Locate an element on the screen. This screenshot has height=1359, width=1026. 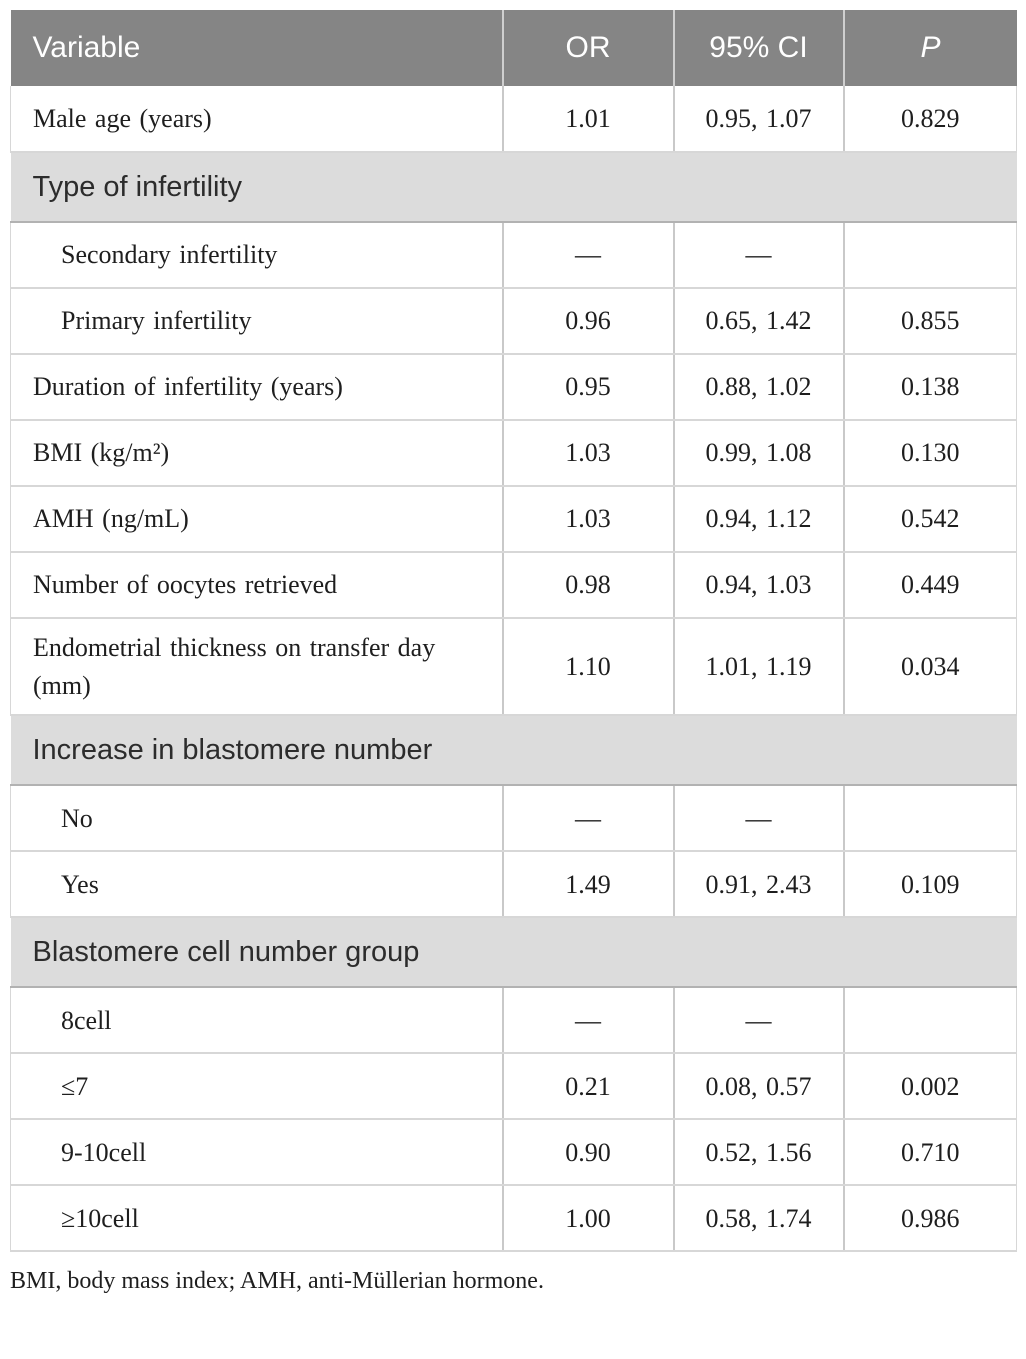
table-row: Primary infertility 0.96 0.65, 1.42 0.855 is located at coordinates (513, 321).